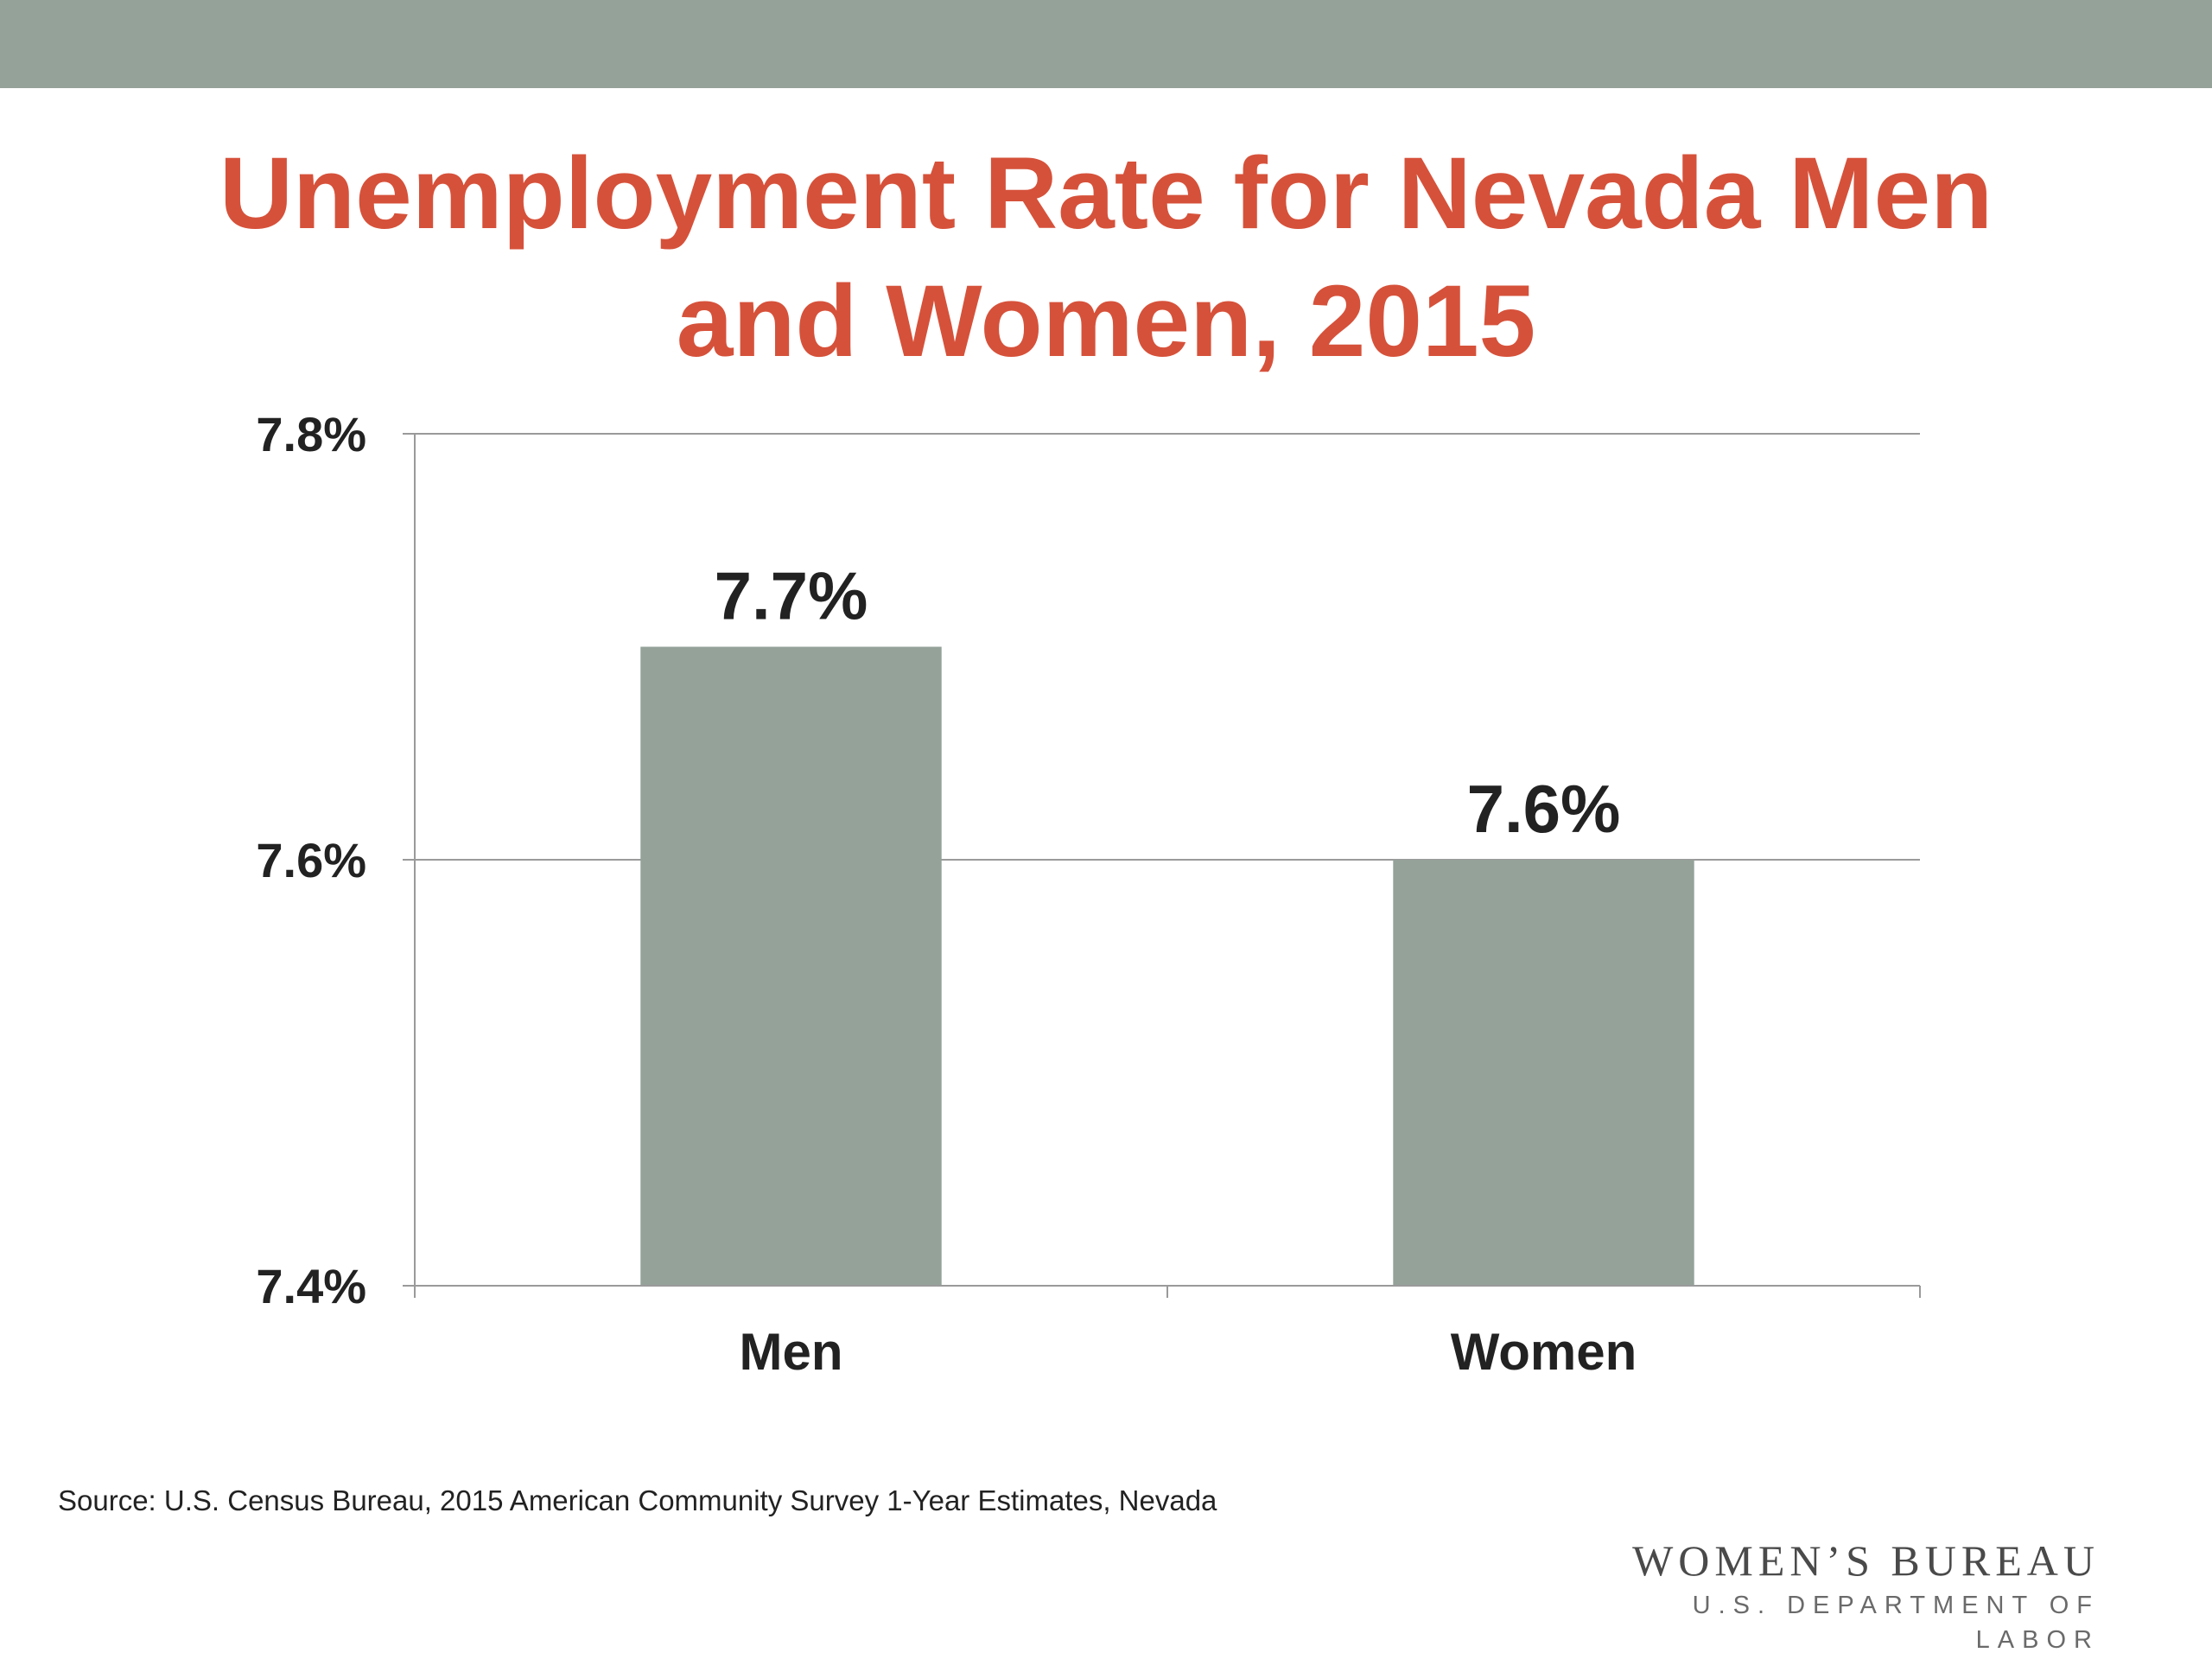 The image size is (2212, 1659). Describe the element at coordinates (791, 1352) in the screenshot. I see `category-label: Men` at that location.